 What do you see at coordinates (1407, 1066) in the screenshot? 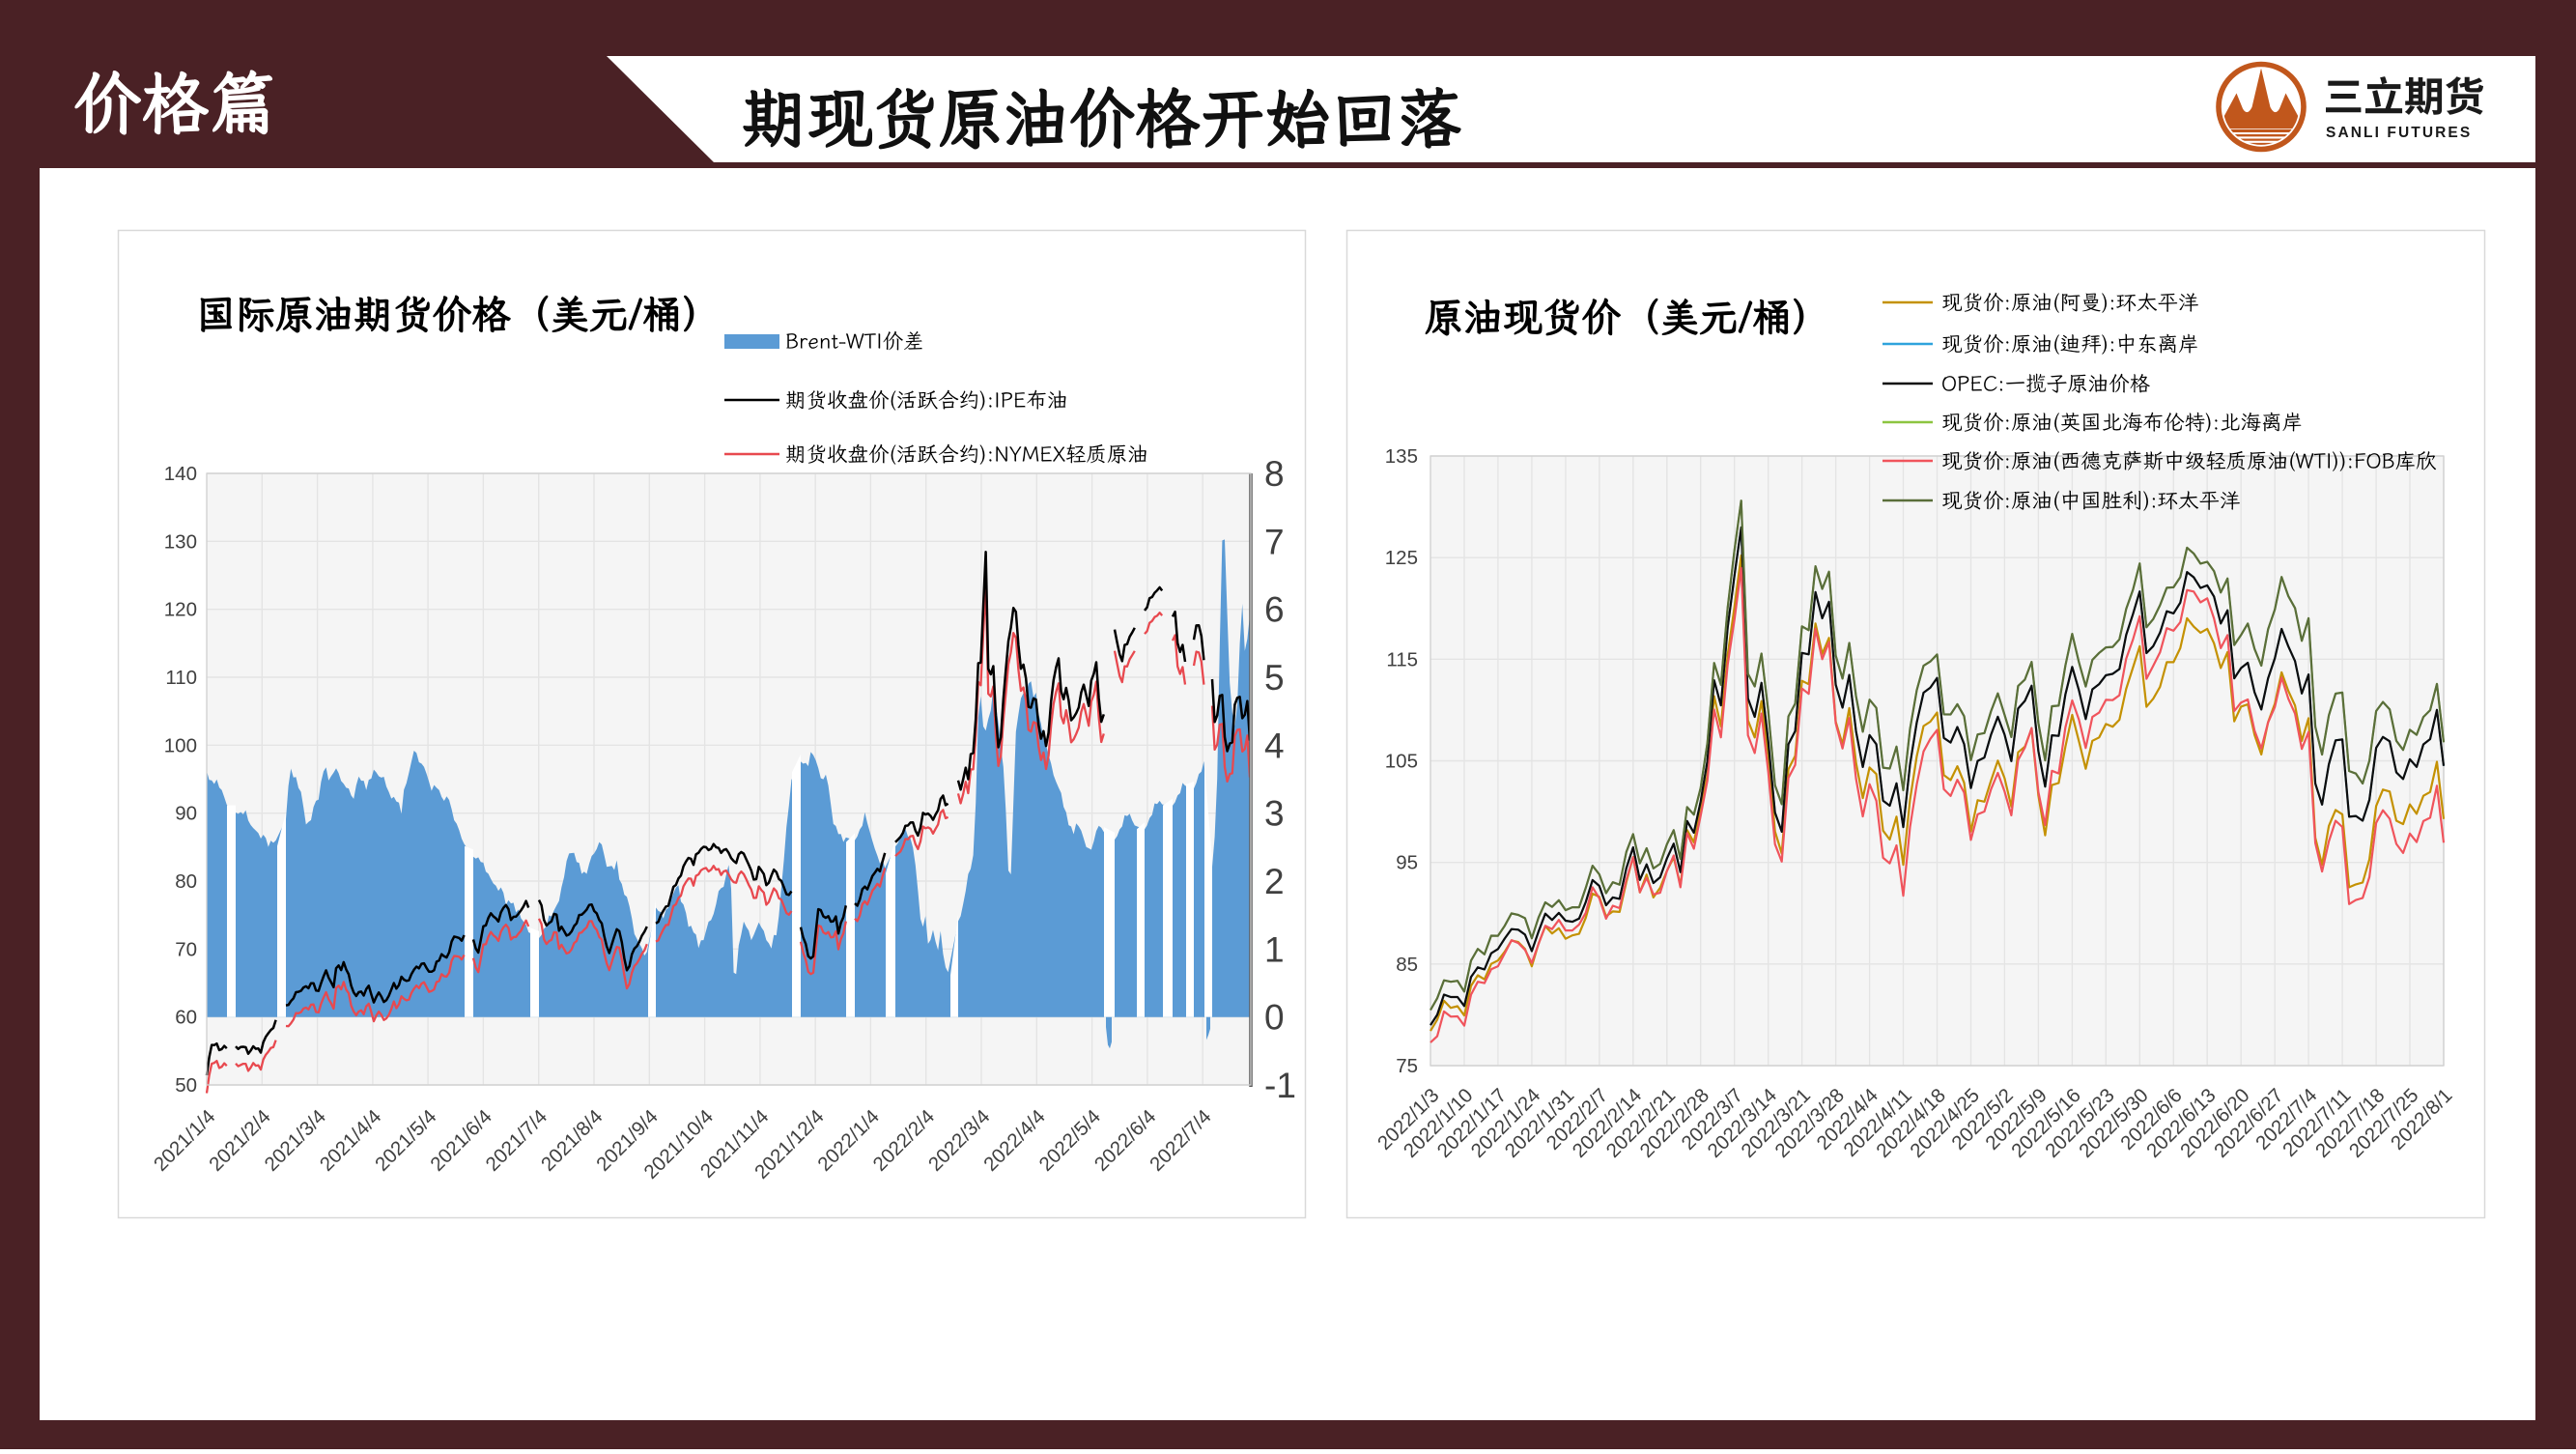
I see `svg-text: 75` at bounding box center [1407, 1066].